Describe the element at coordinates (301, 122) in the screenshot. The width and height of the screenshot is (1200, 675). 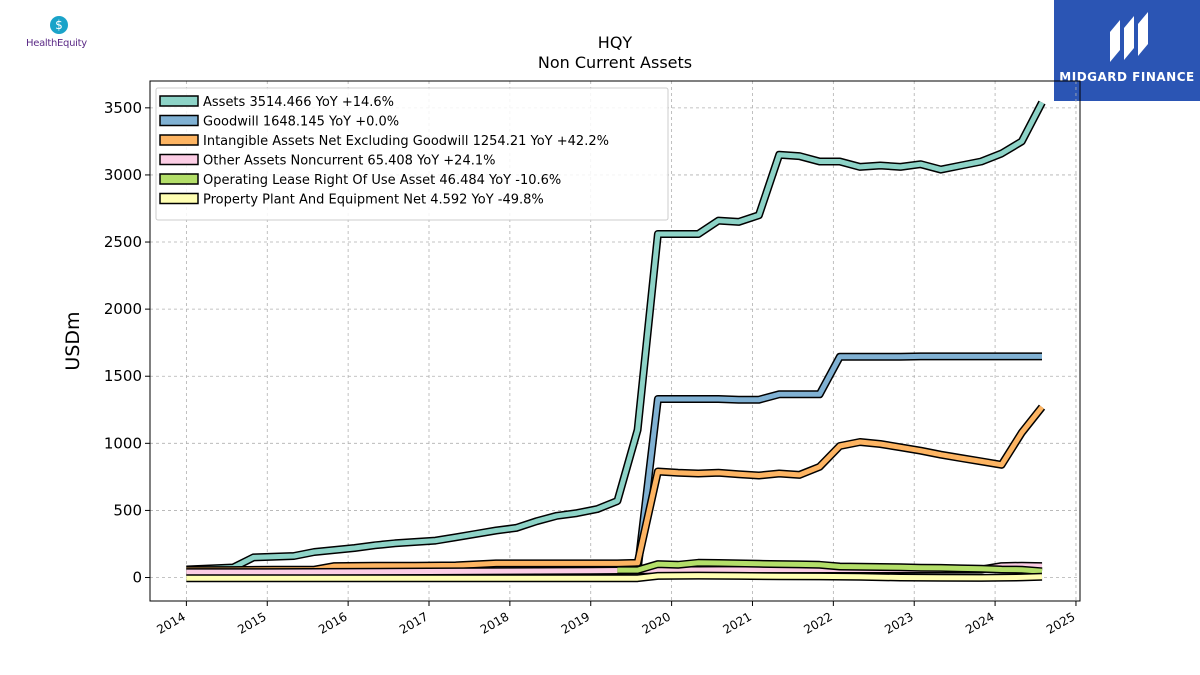
I see `legend-label: Goodwill 1648.145 YoY +0.0%` at that location.